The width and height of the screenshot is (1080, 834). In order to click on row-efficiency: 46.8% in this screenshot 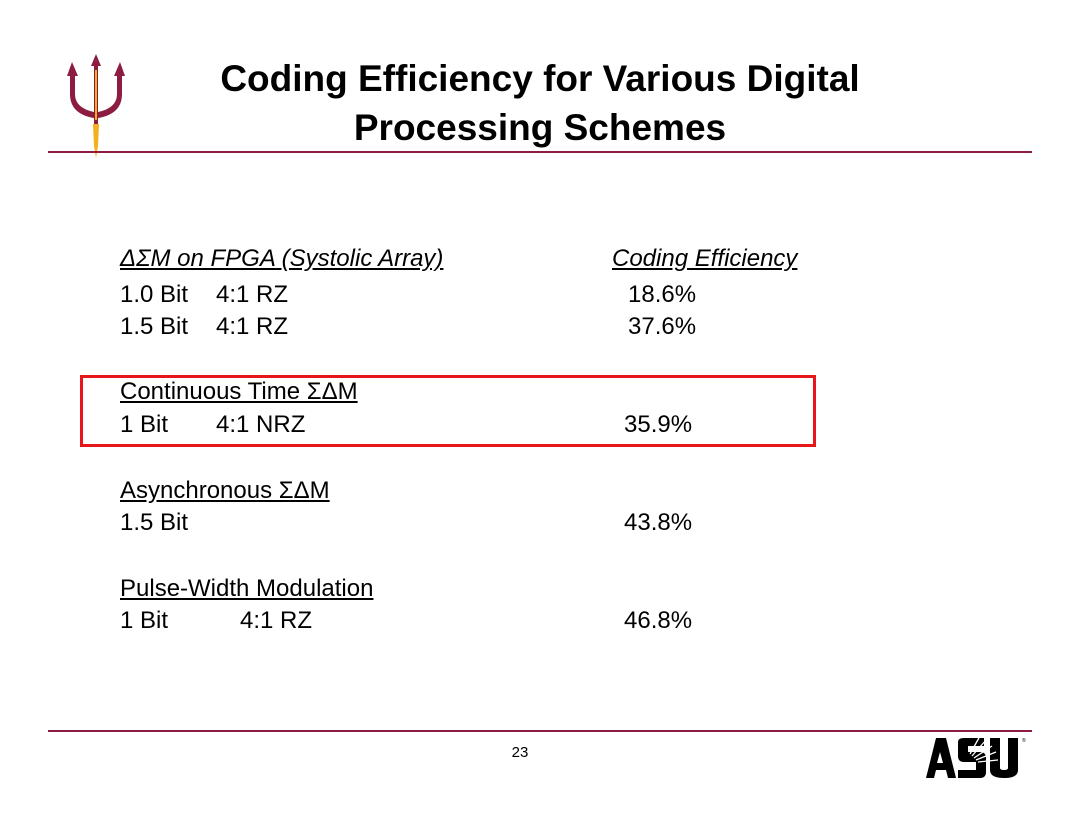, I will do `click(658, 620)`.